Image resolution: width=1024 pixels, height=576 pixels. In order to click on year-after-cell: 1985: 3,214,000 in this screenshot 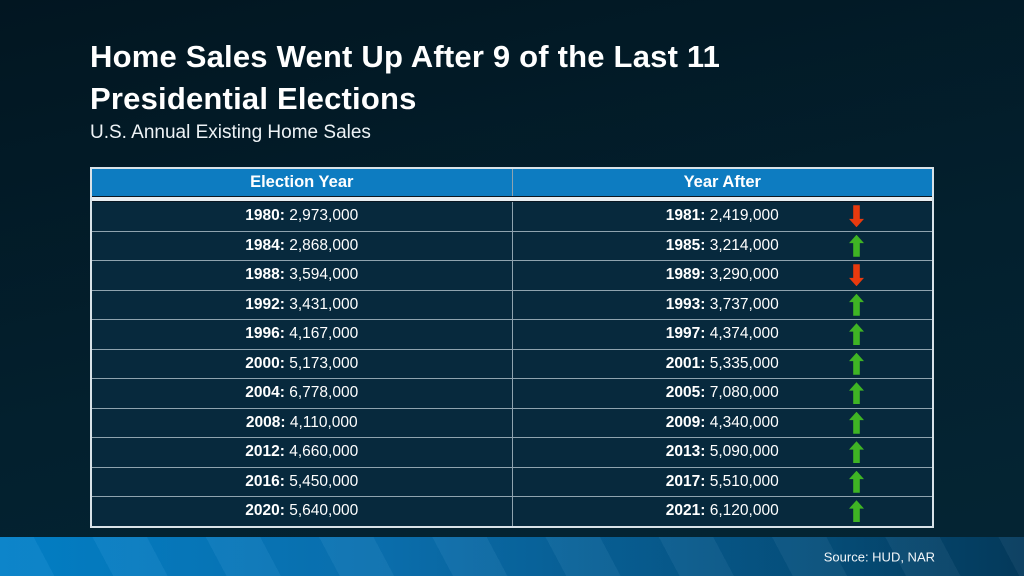, I will do `click(722, 245)`.